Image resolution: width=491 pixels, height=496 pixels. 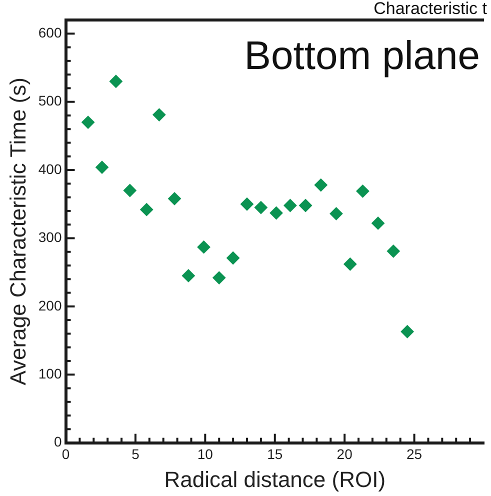 I want to click on annotation: Bottom plane, so click(x=362, y=56).